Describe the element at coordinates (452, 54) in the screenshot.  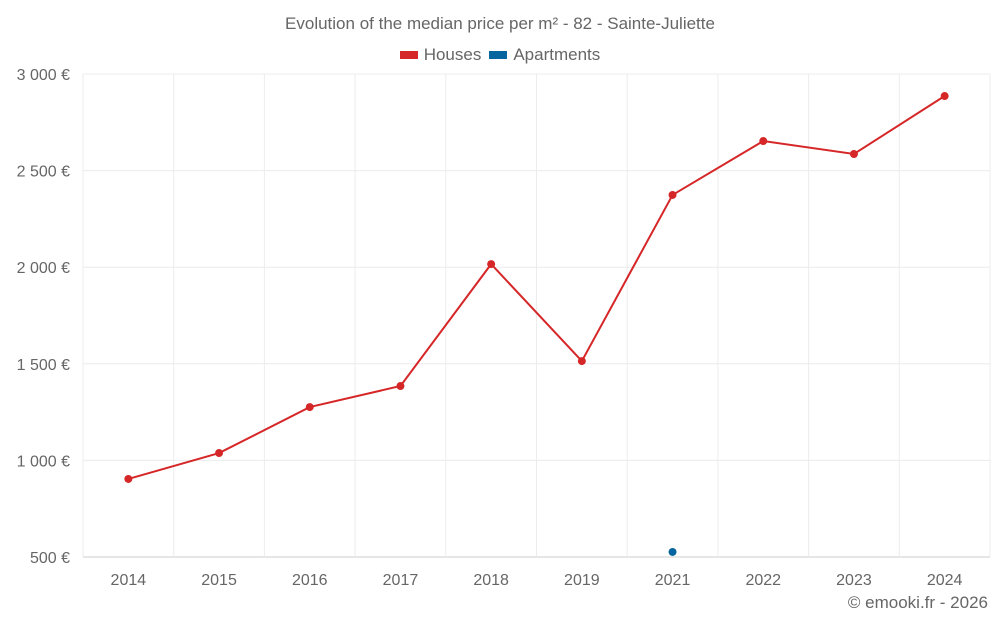
I see `legend-label-houses: Houses` at that location.